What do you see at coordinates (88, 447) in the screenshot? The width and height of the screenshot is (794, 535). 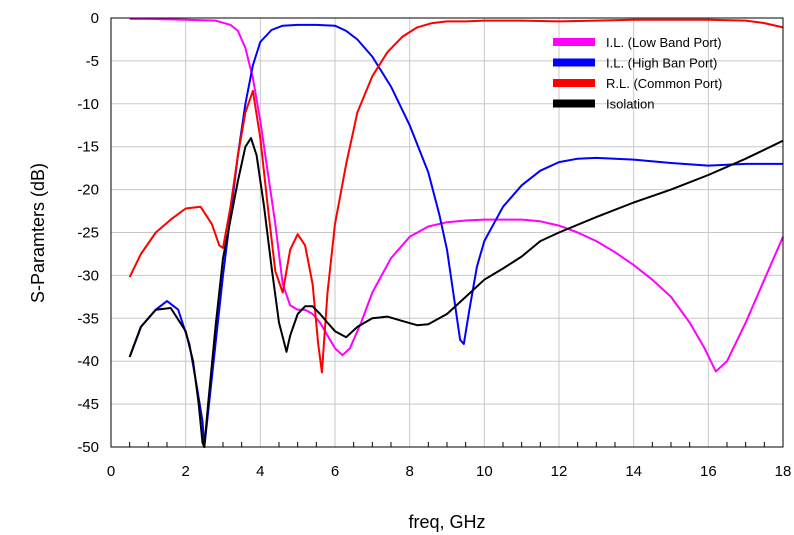 I see `y-tick-label: -50` at bounding box center [88, 447].